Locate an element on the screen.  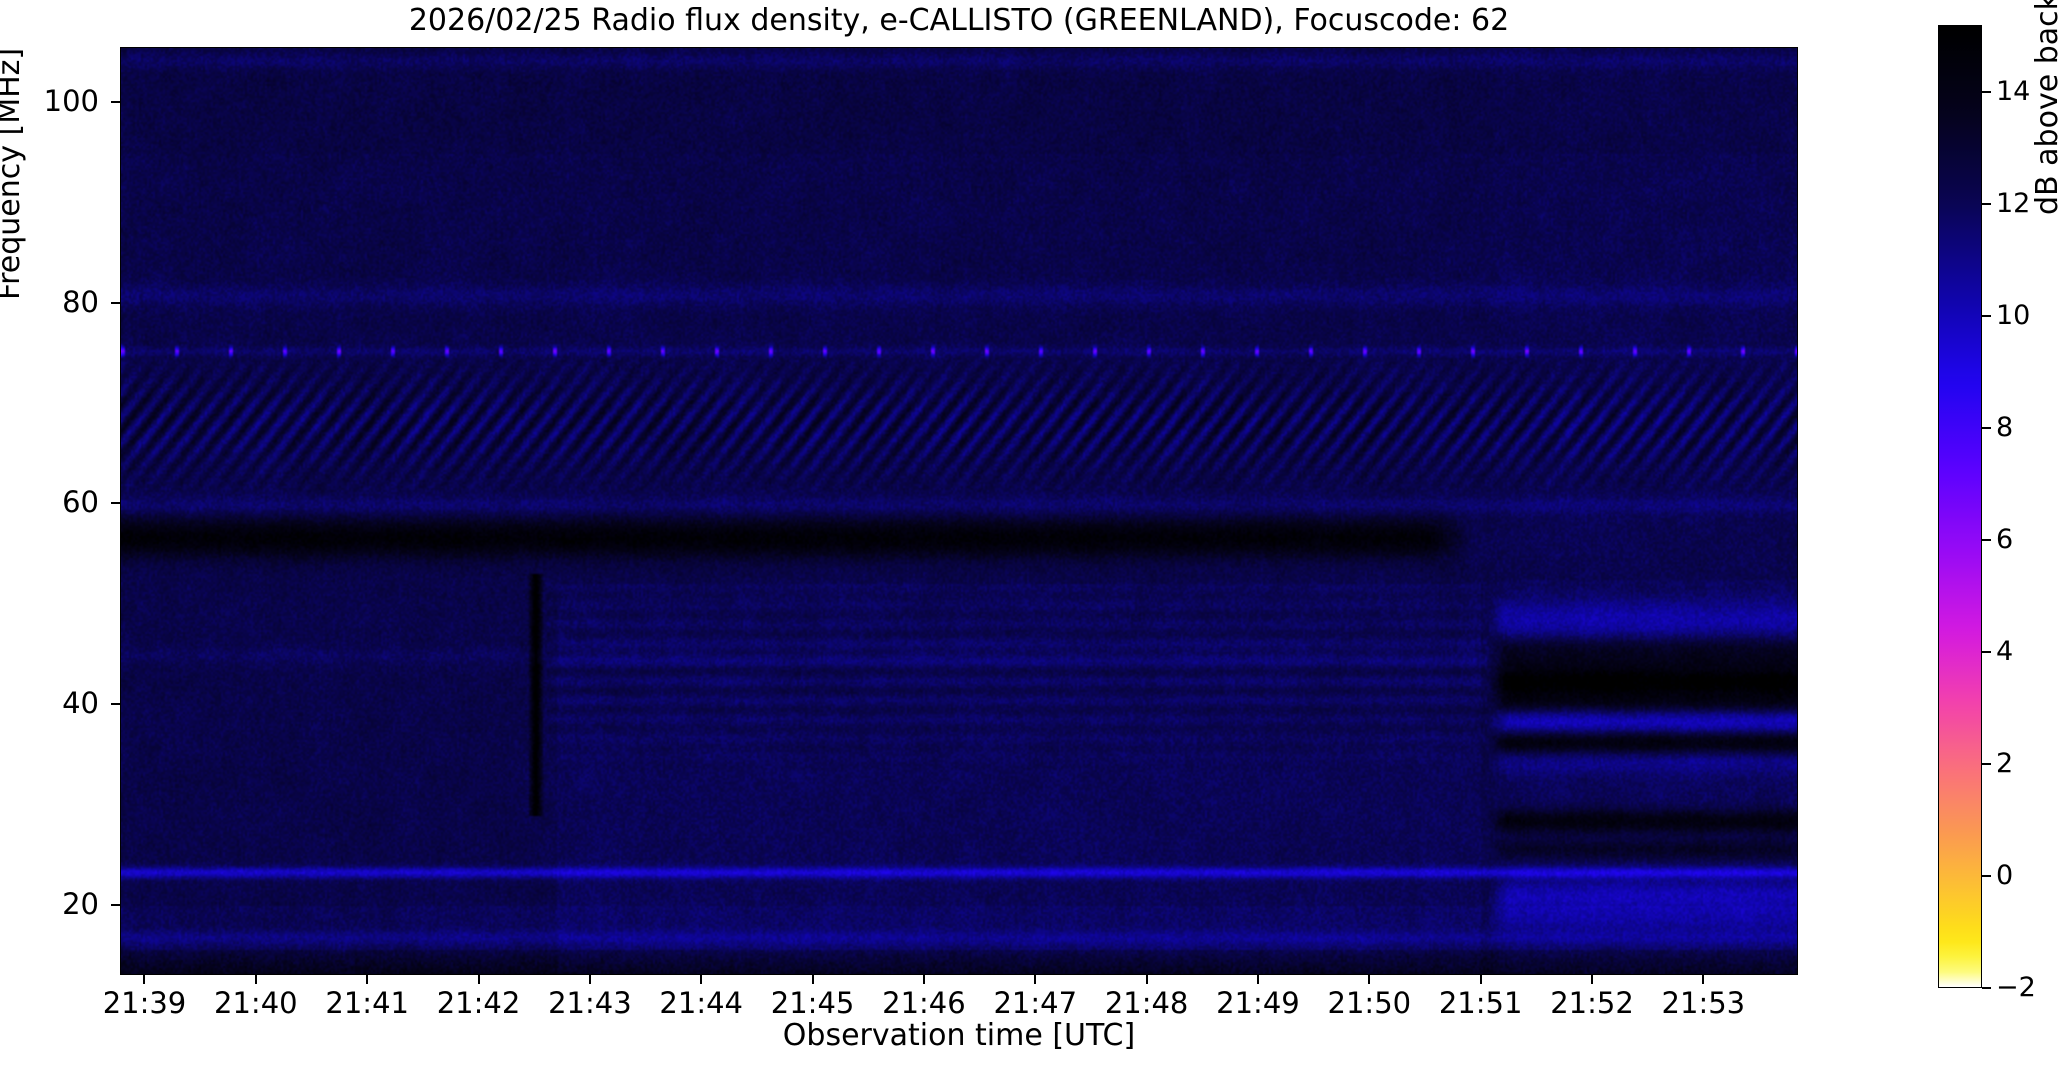
y-tick-label: 20 is located at coordinates (80, 903).